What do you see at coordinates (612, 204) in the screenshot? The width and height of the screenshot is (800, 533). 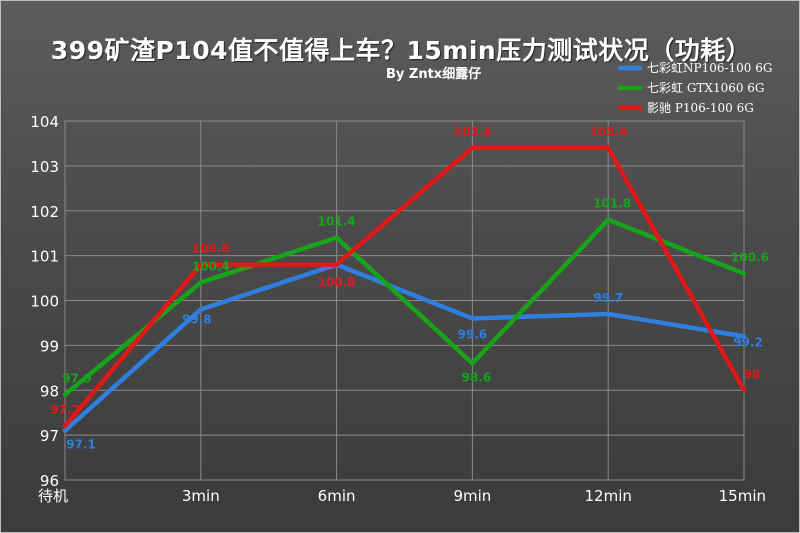 I see `data-label: 101.8` at bounding box center [612, 204].